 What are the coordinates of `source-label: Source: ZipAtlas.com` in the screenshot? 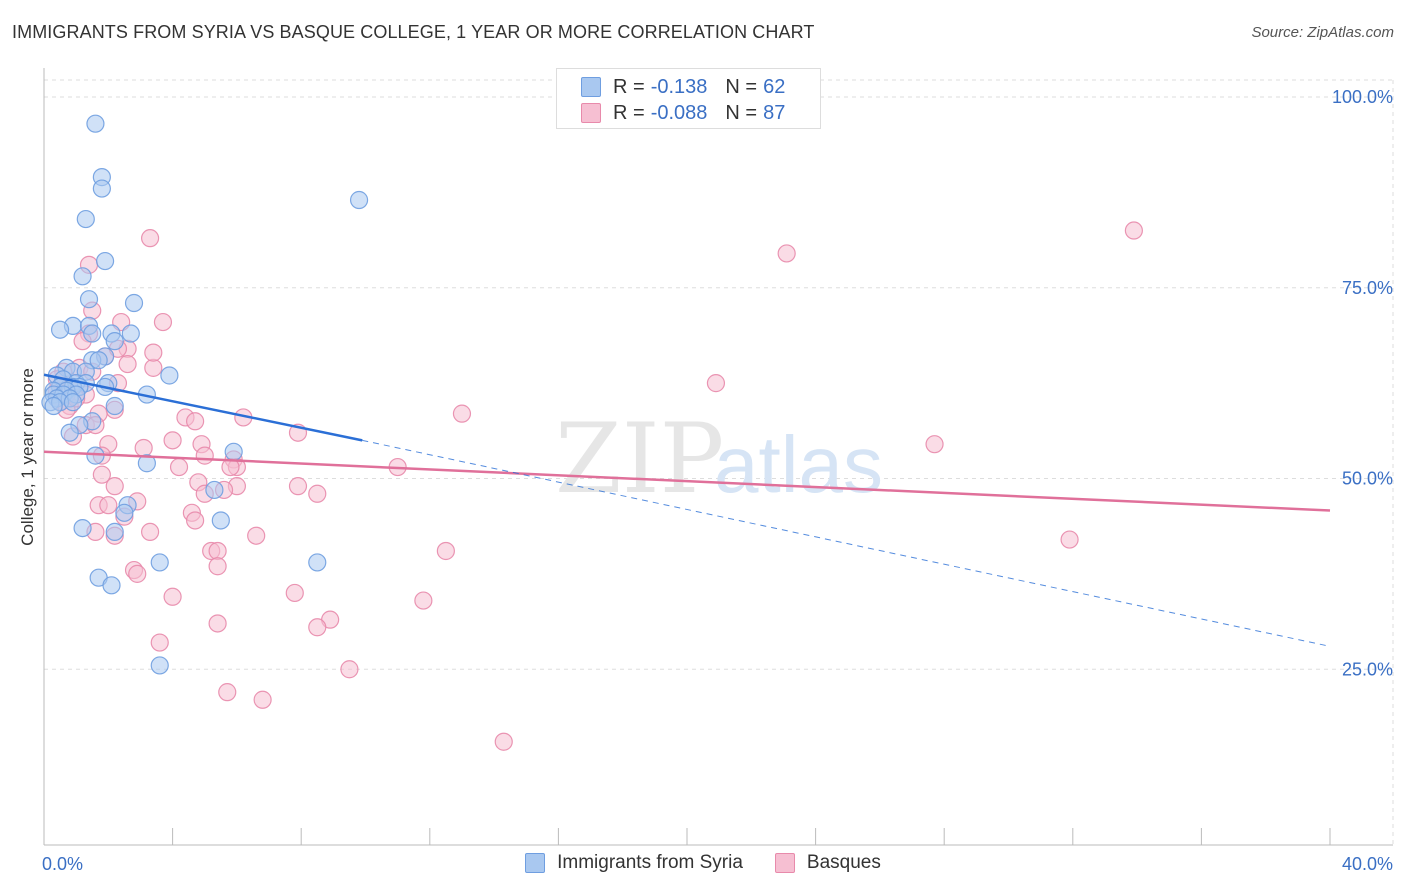 It's located at (1322, 32).